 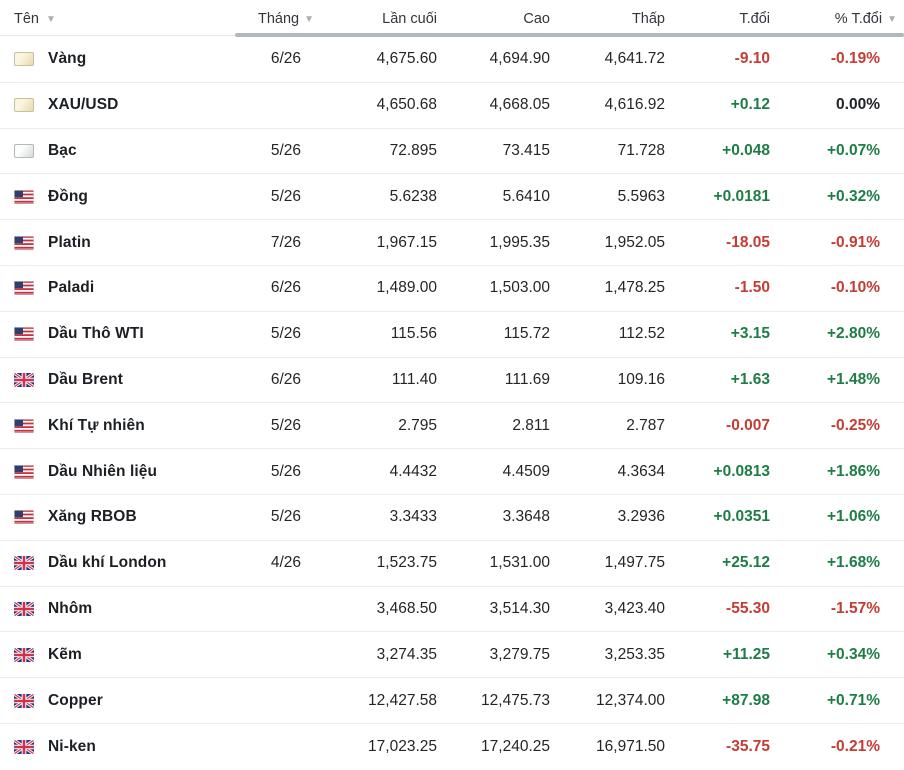 What do you see at coordinates (285, 563) in the screenshot?
I see `month-cell: 4/26` at bounding box center [285, 563].